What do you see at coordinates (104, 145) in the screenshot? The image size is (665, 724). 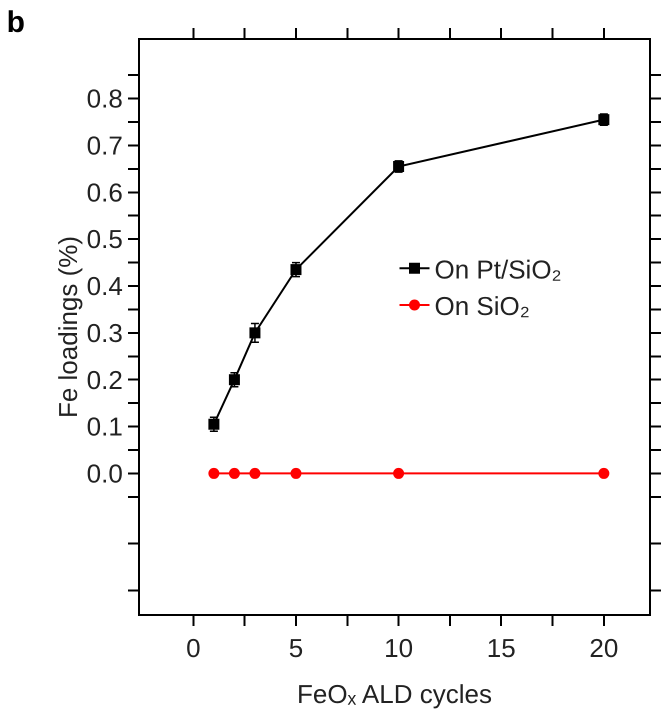 I see `y-tick-label: 0.7` at bounding box center [104, 145].